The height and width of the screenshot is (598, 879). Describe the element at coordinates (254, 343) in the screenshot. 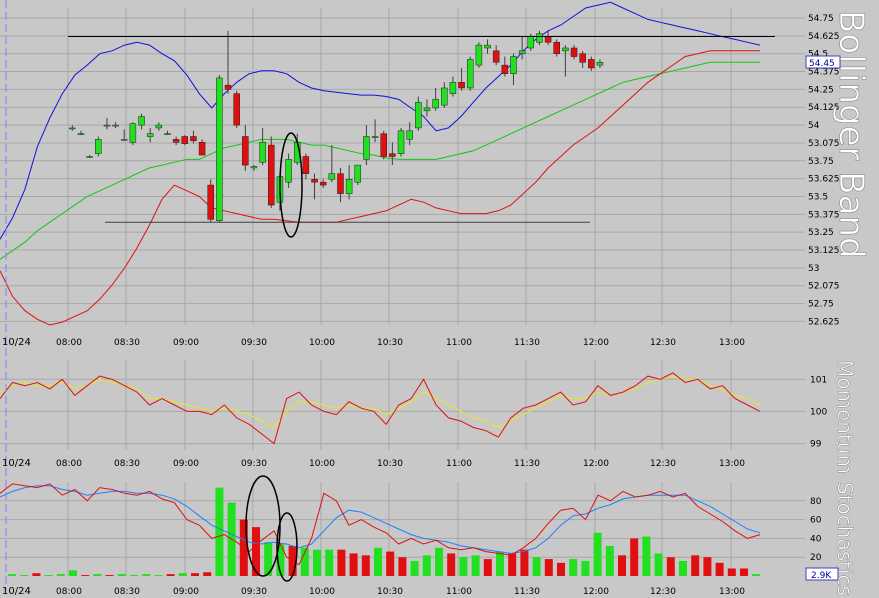

I see `time-tick-0-3: 09:30` at that location.